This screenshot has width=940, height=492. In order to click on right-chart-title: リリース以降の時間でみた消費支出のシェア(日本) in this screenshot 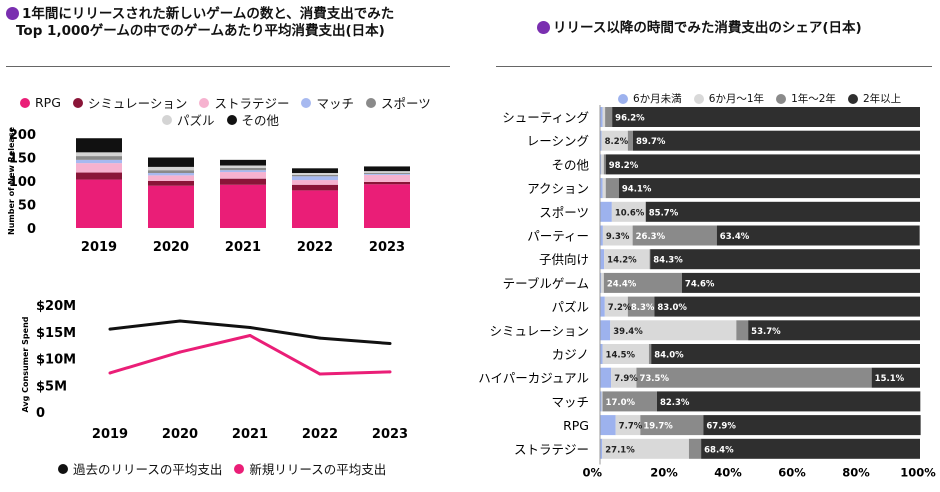, I will do `click(699, 28)`.